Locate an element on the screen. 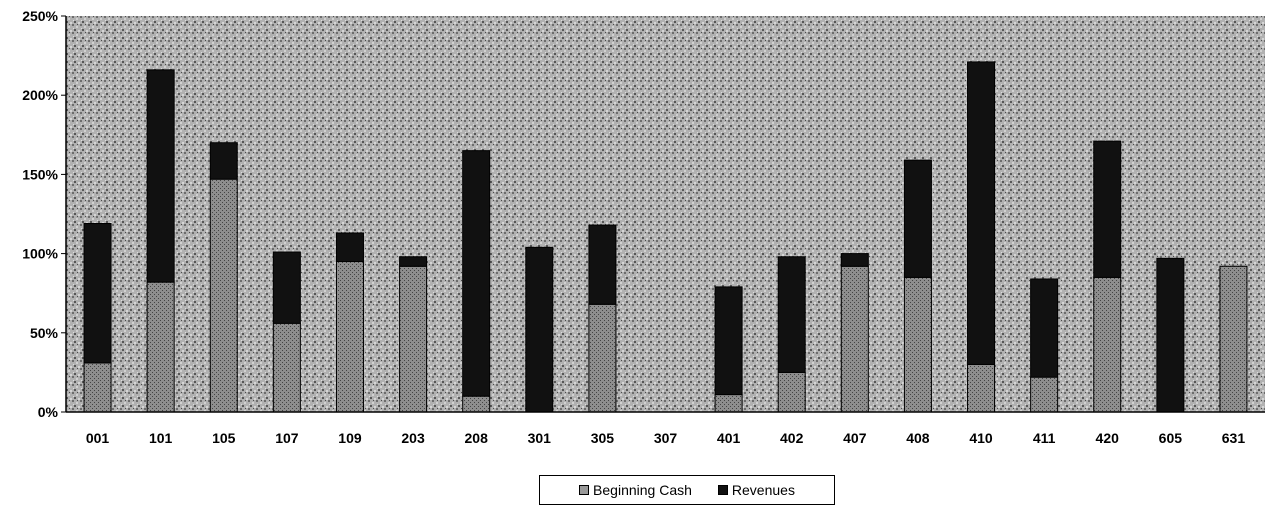 The height and width of the screenshot is (516, 1265). x-tick-label: 107 is located at coordinates (287, 438).